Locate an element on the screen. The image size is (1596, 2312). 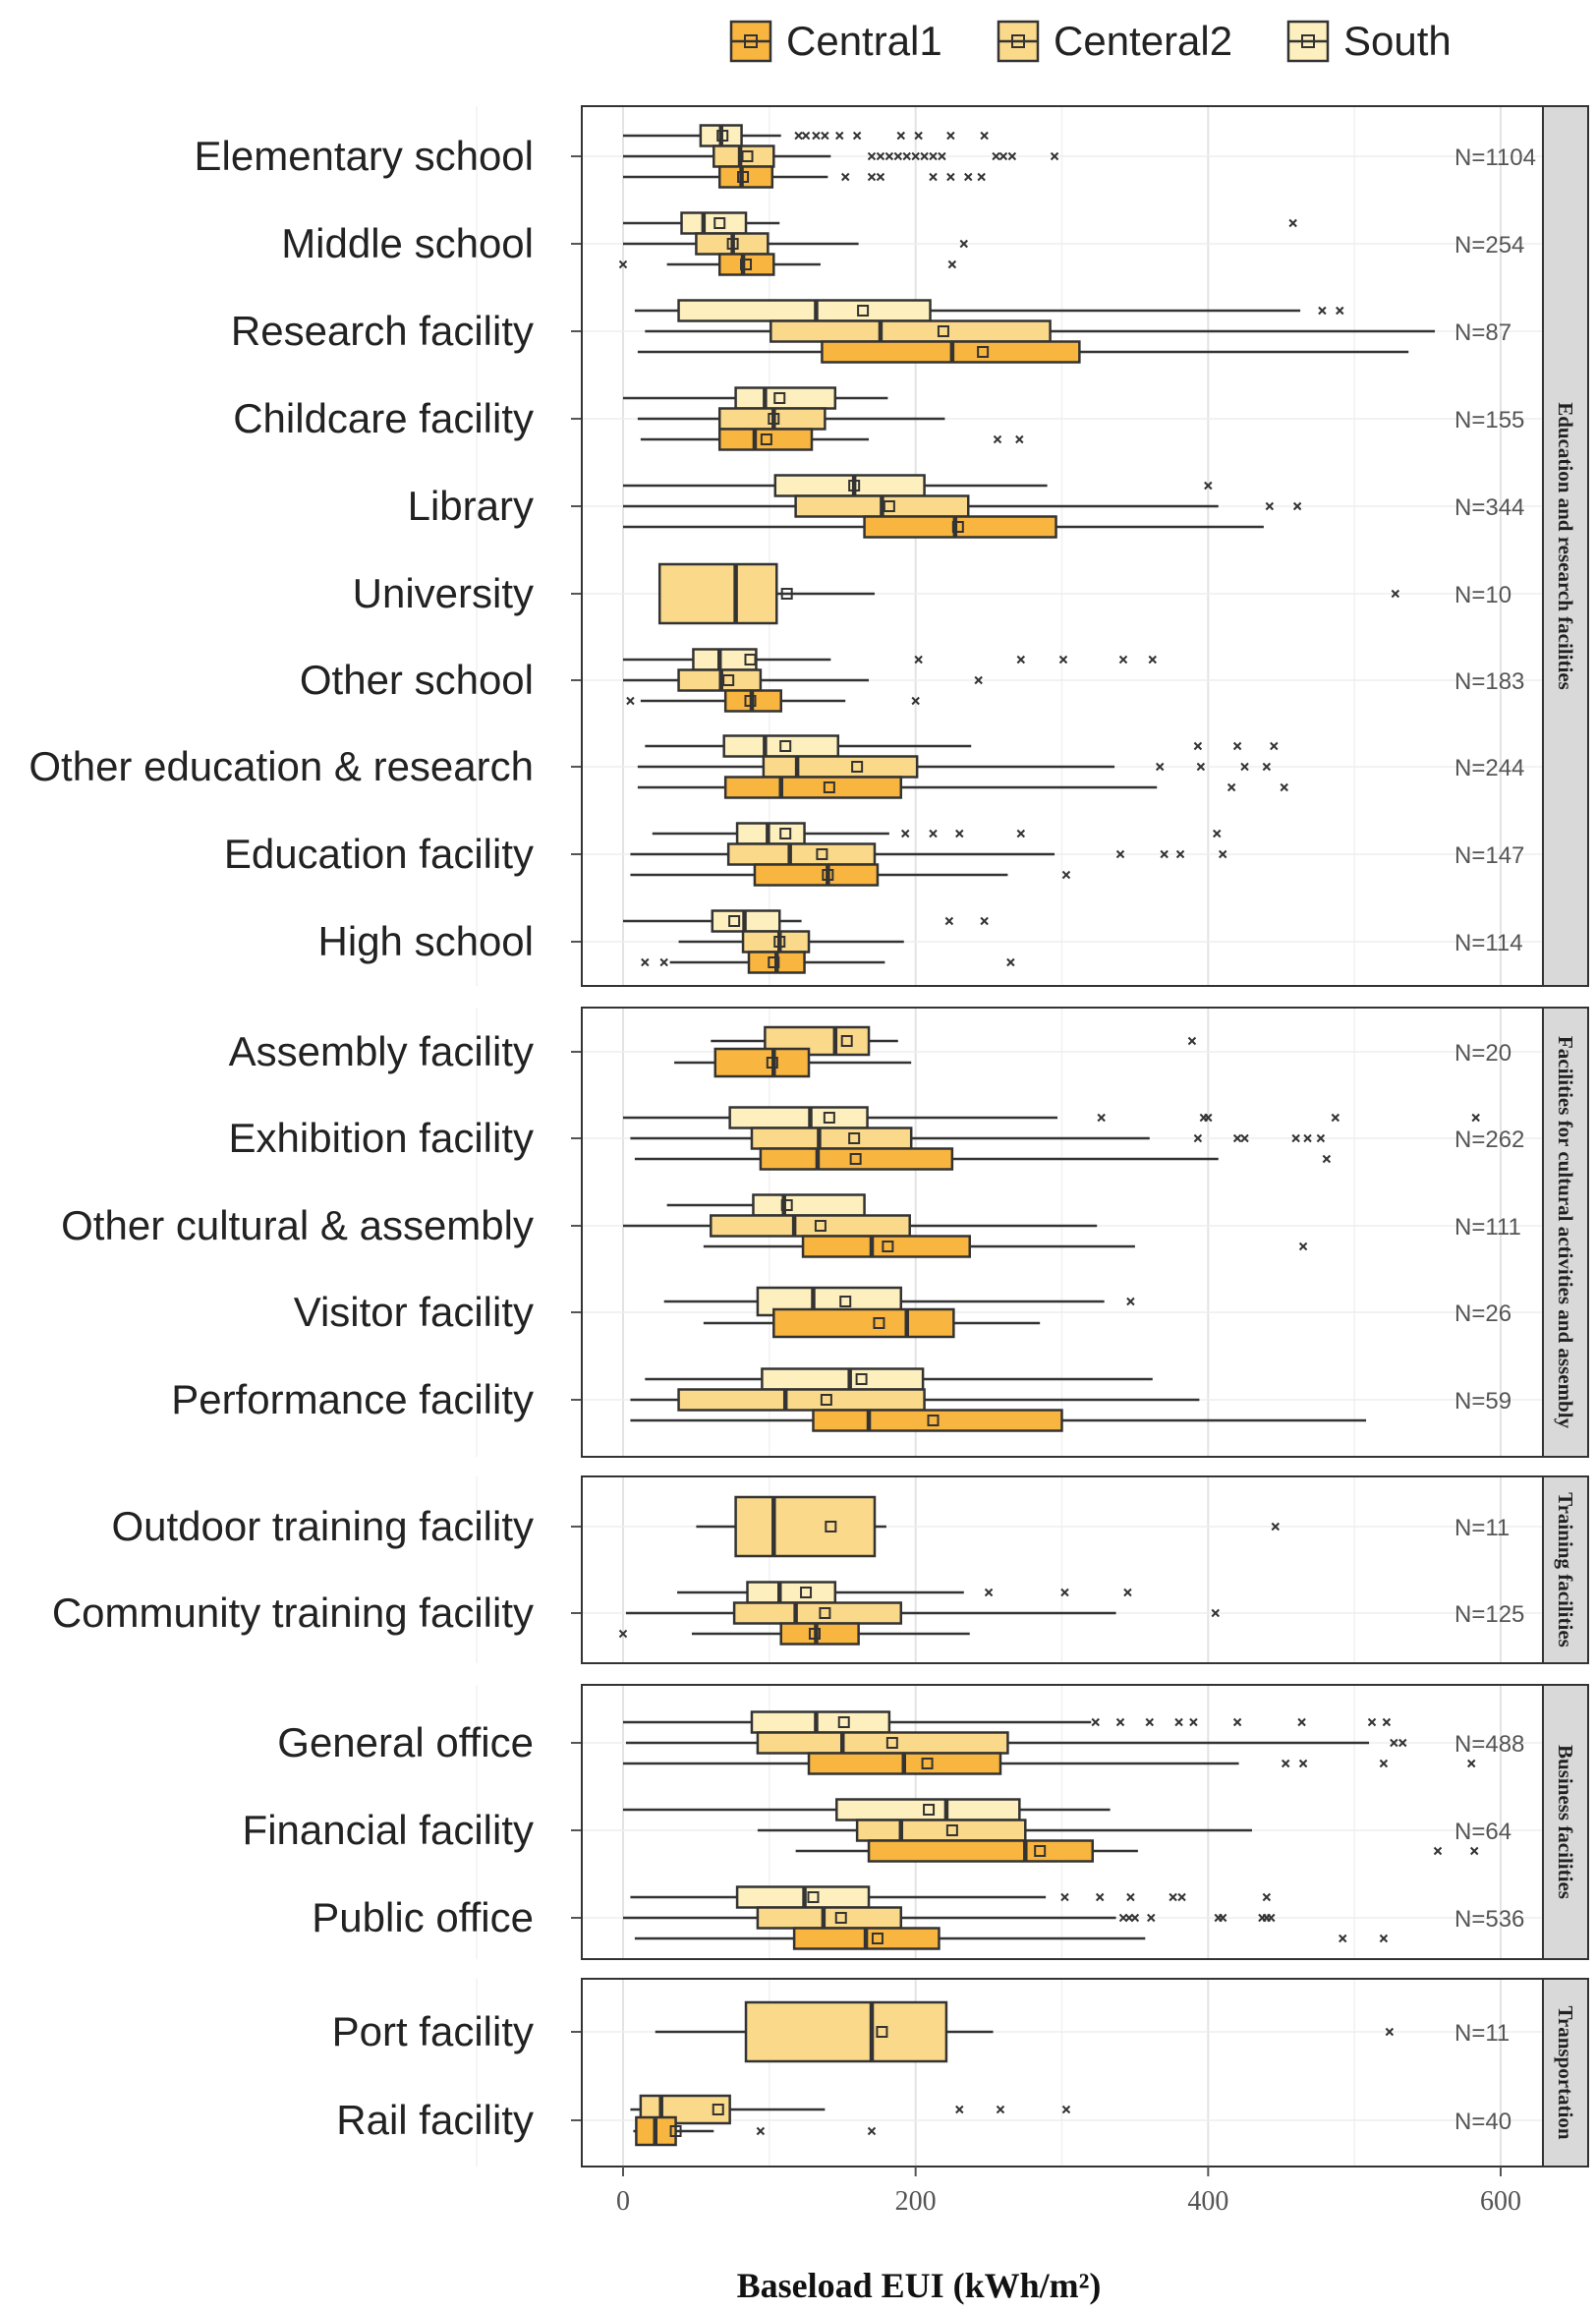
category-label: Other cultural & assembly is located at coordinates (297, 1225).